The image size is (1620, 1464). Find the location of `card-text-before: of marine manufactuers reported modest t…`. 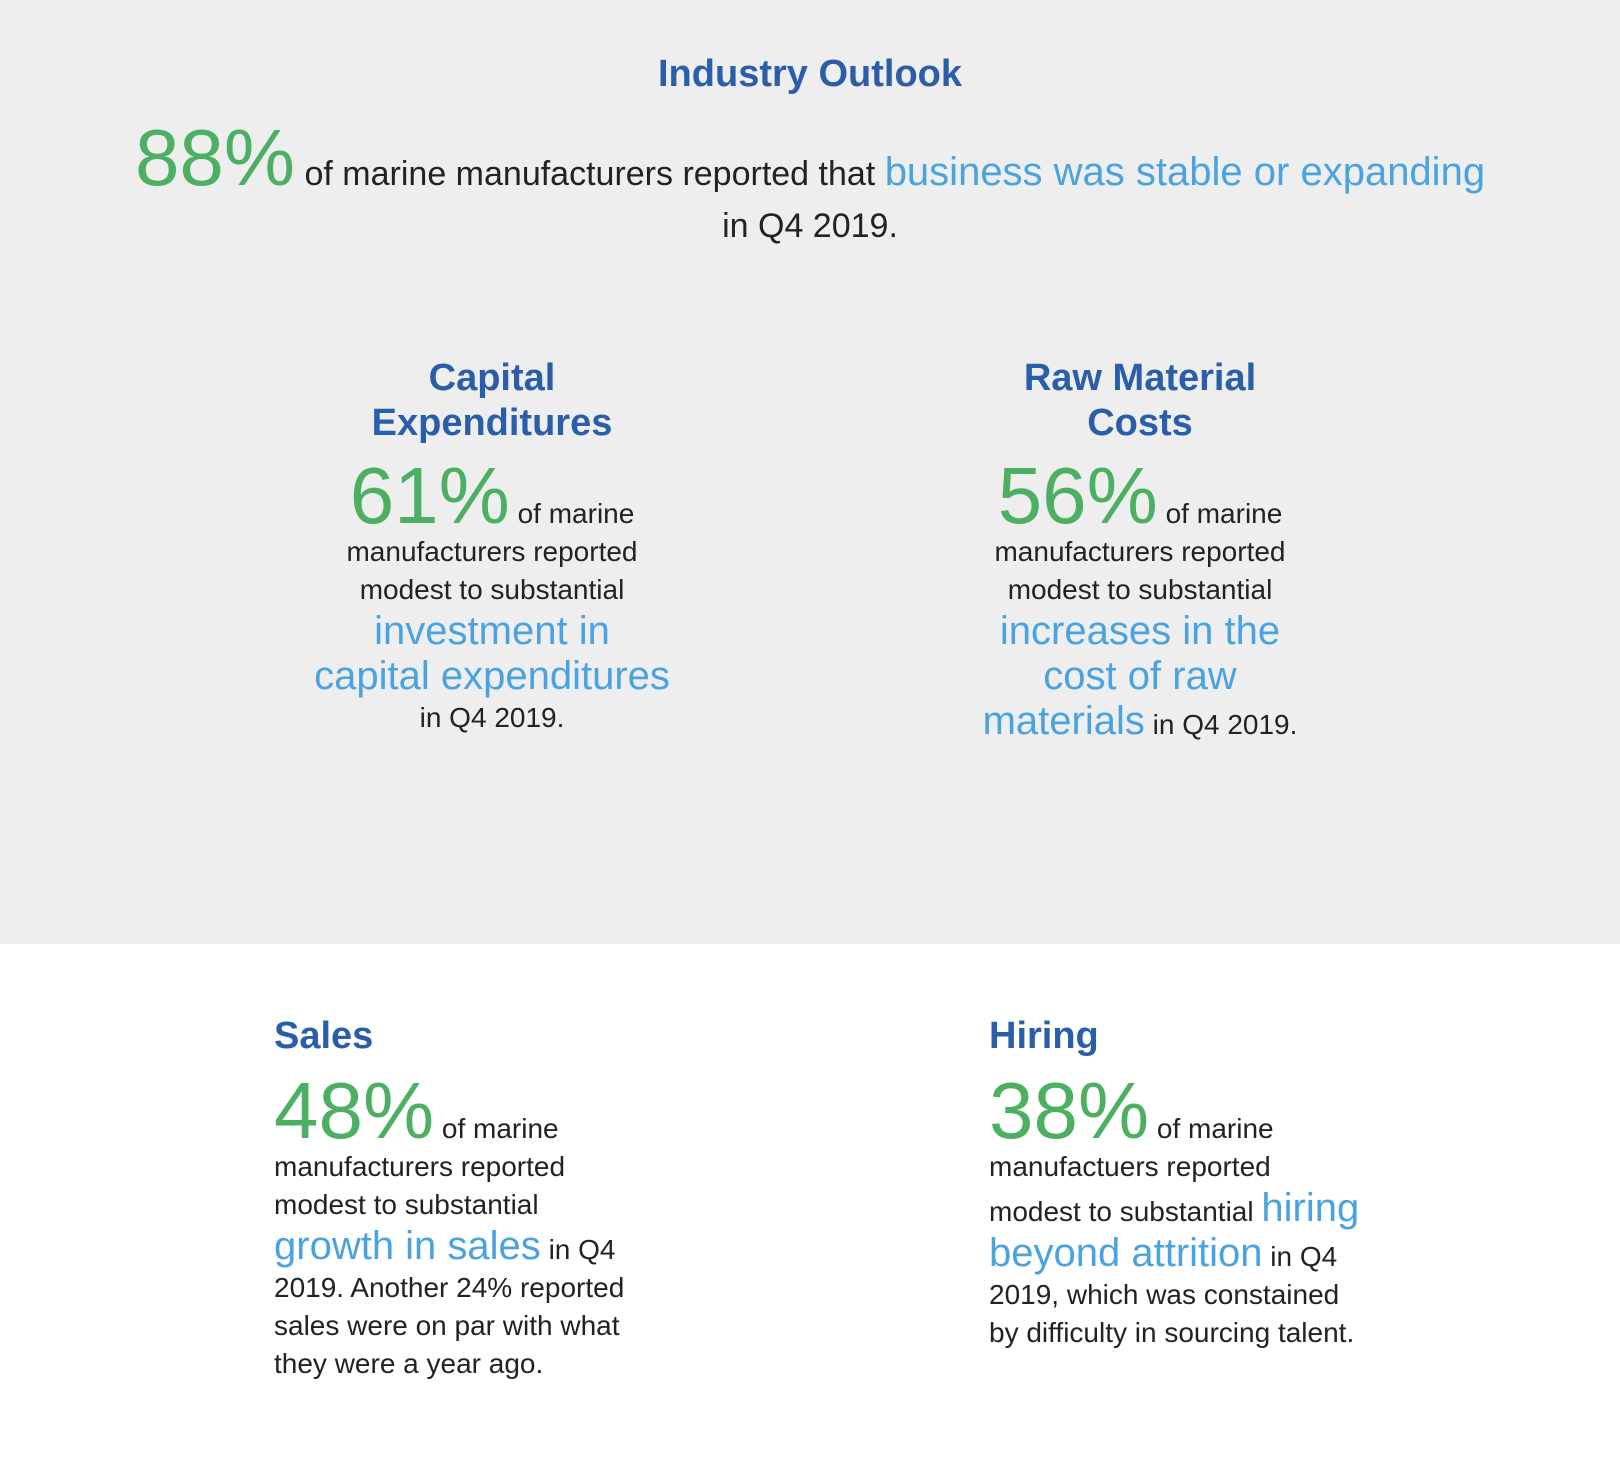

card-text-before: of marine manufactuers reported modest t… is located at coordinates (1131, 1170).